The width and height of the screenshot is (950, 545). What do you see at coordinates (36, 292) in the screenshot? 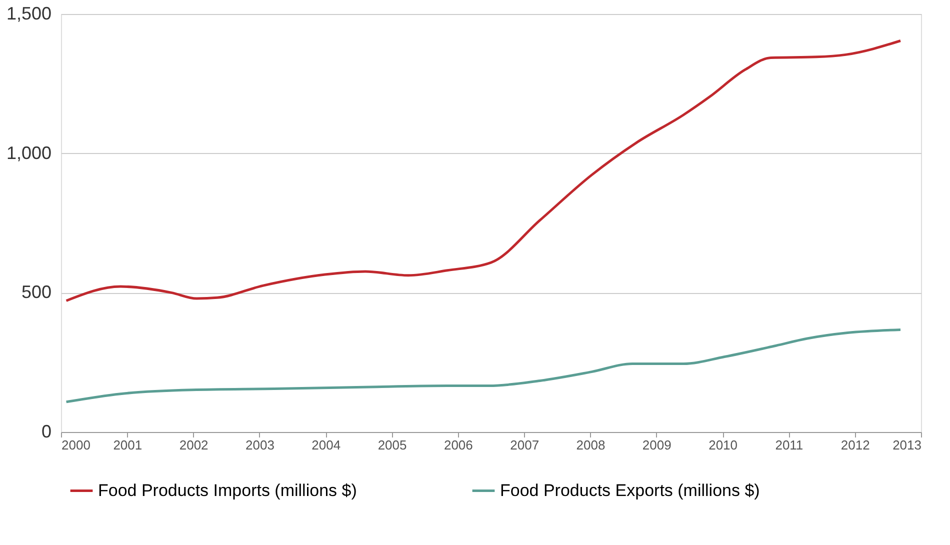
I see `y-tick-label: 500` at bounding box center [36, 292].